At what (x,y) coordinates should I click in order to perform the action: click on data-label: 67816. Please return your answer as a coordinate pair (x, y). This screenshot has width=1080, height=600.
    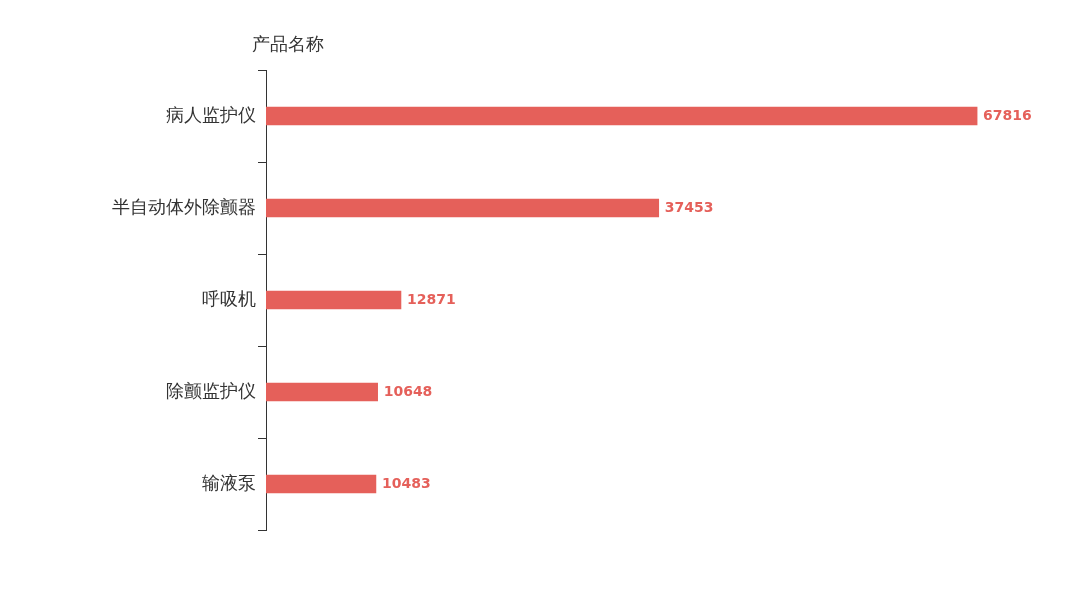
    Looking at the image, I should click on (1007, 114).